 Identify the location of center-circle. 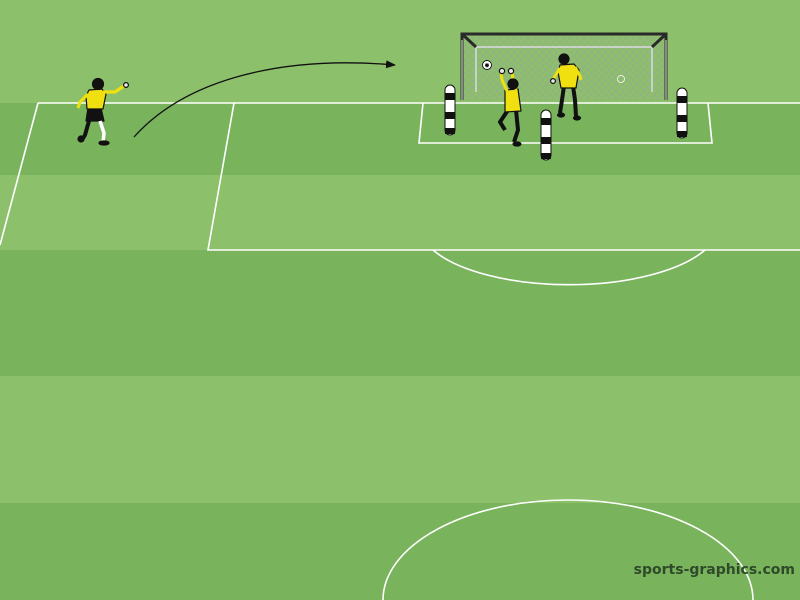
(568, 549).